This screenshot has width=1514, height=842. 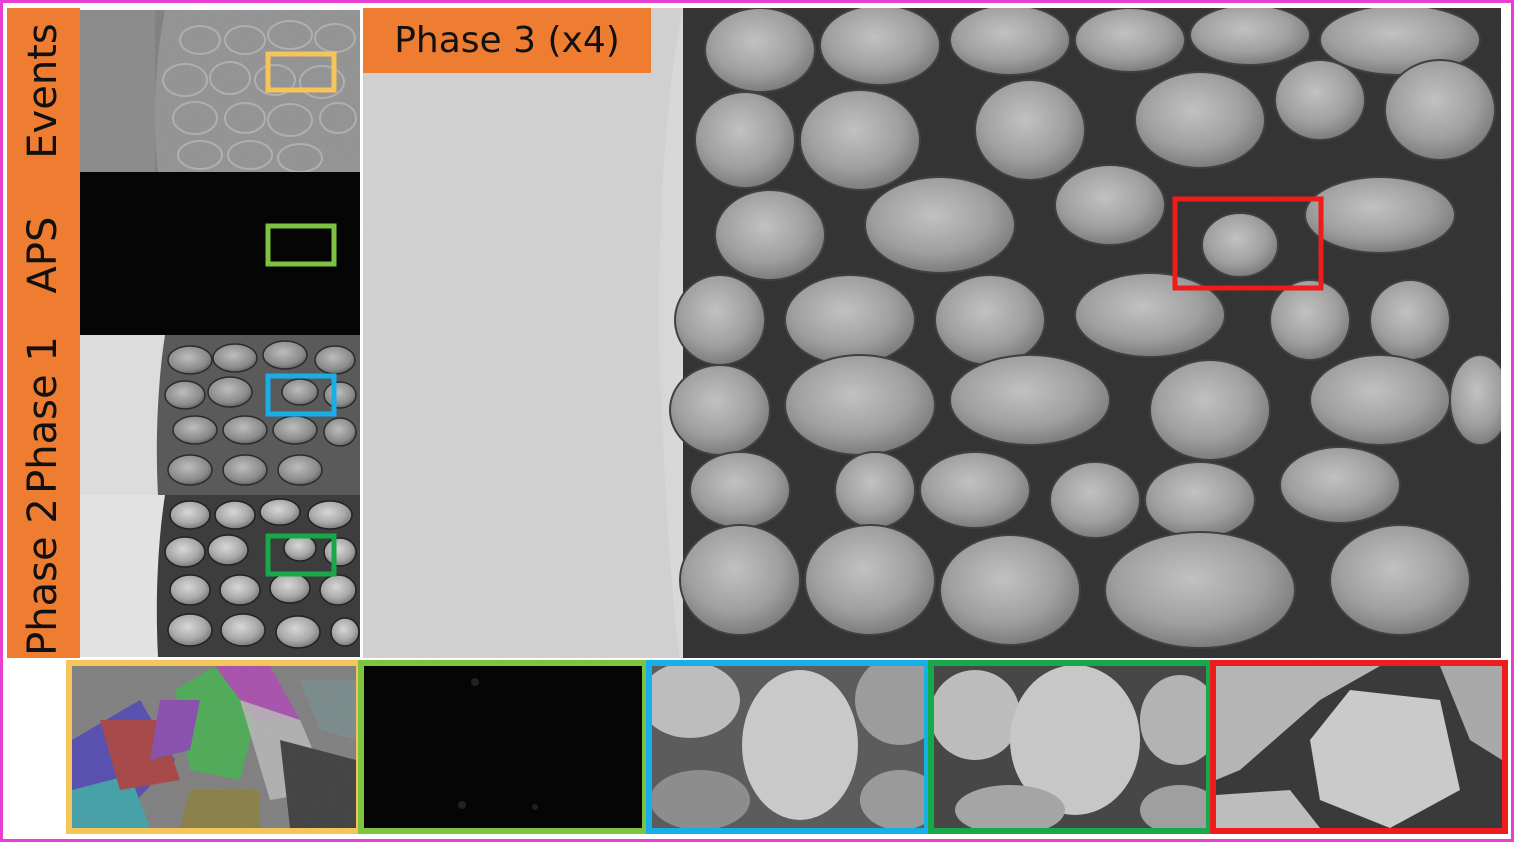 What do you see at coordinates (301, 555) in the screenshot?
I see `phase2-roi-box` at bounding box center [301, 555].